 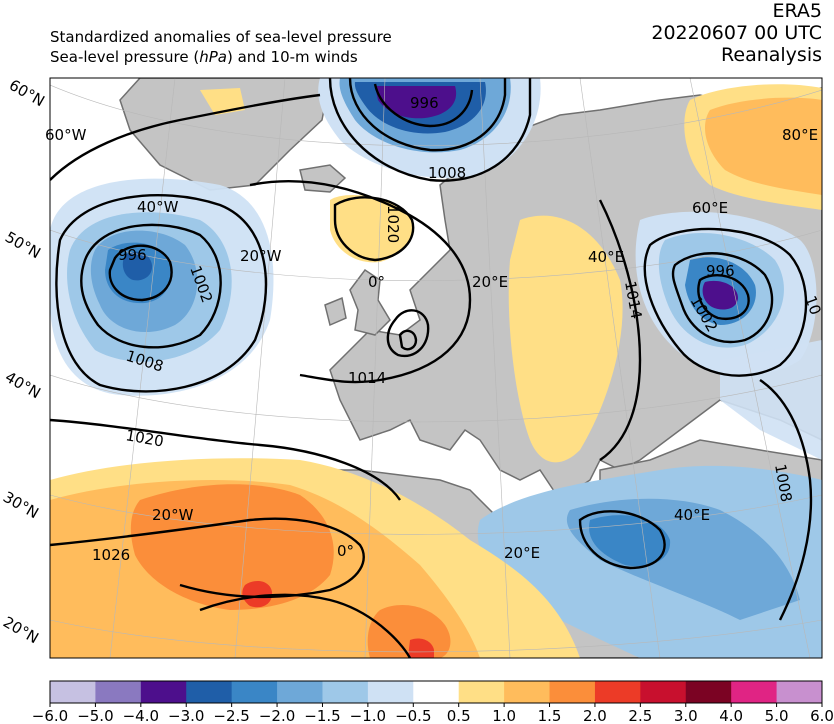 I want to click on product-label: Reanalysis, so click(x=771, y=55).